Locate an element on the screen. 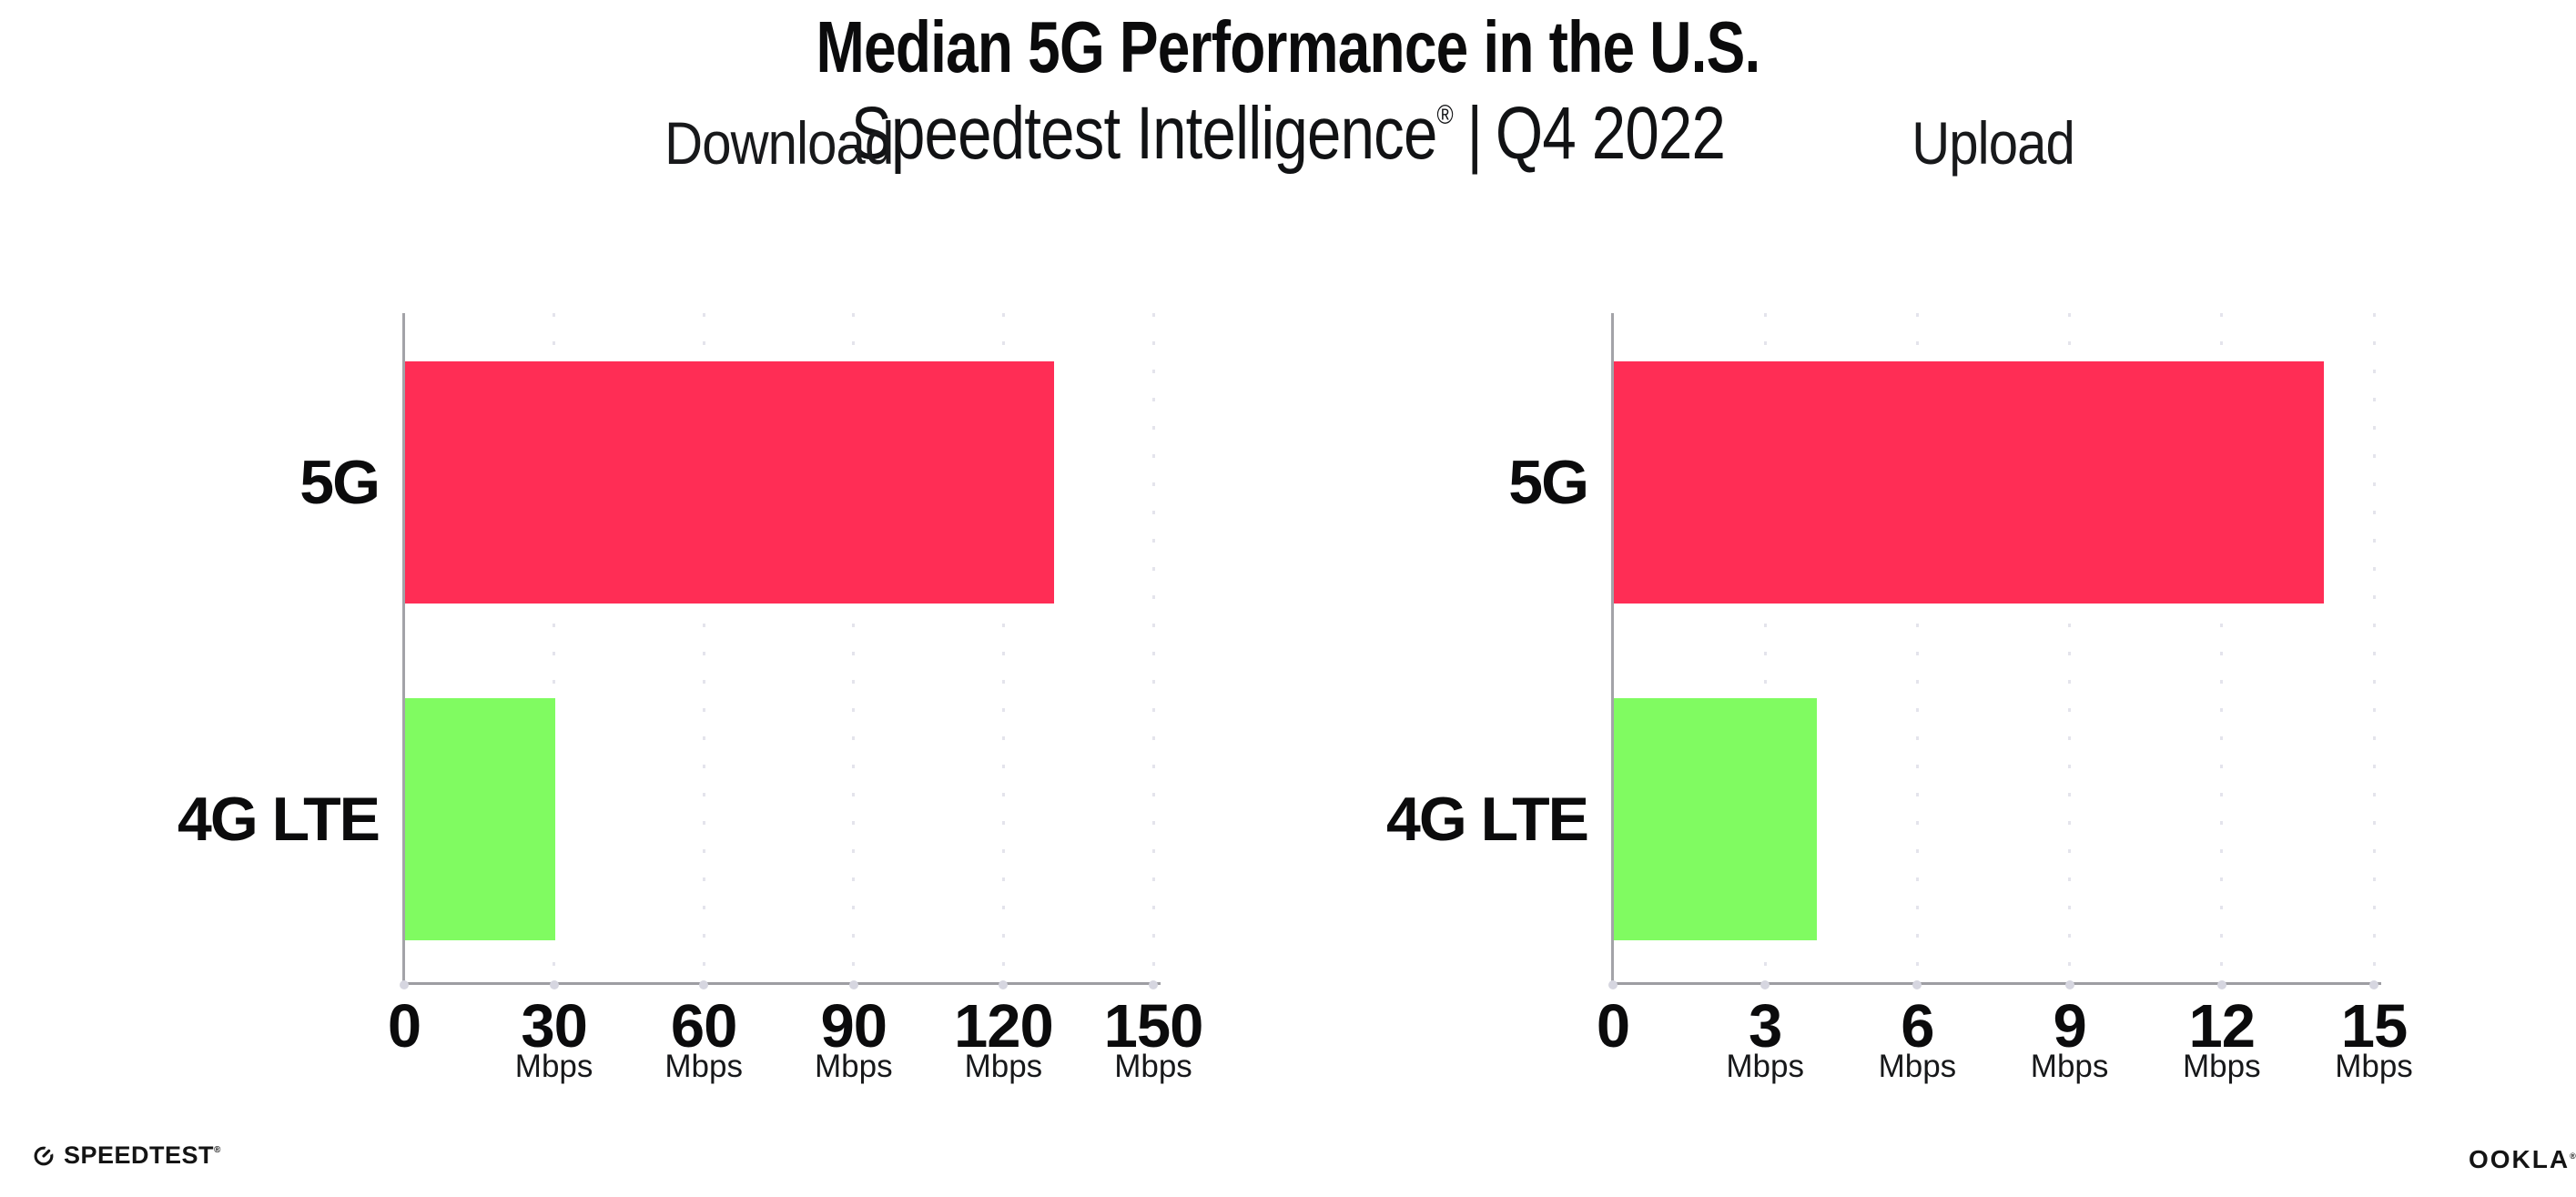 Image resolution: width=2576 pixels, height=1197 pixels. x-tick-label: 15 is located at coordinates (2374, 1026).